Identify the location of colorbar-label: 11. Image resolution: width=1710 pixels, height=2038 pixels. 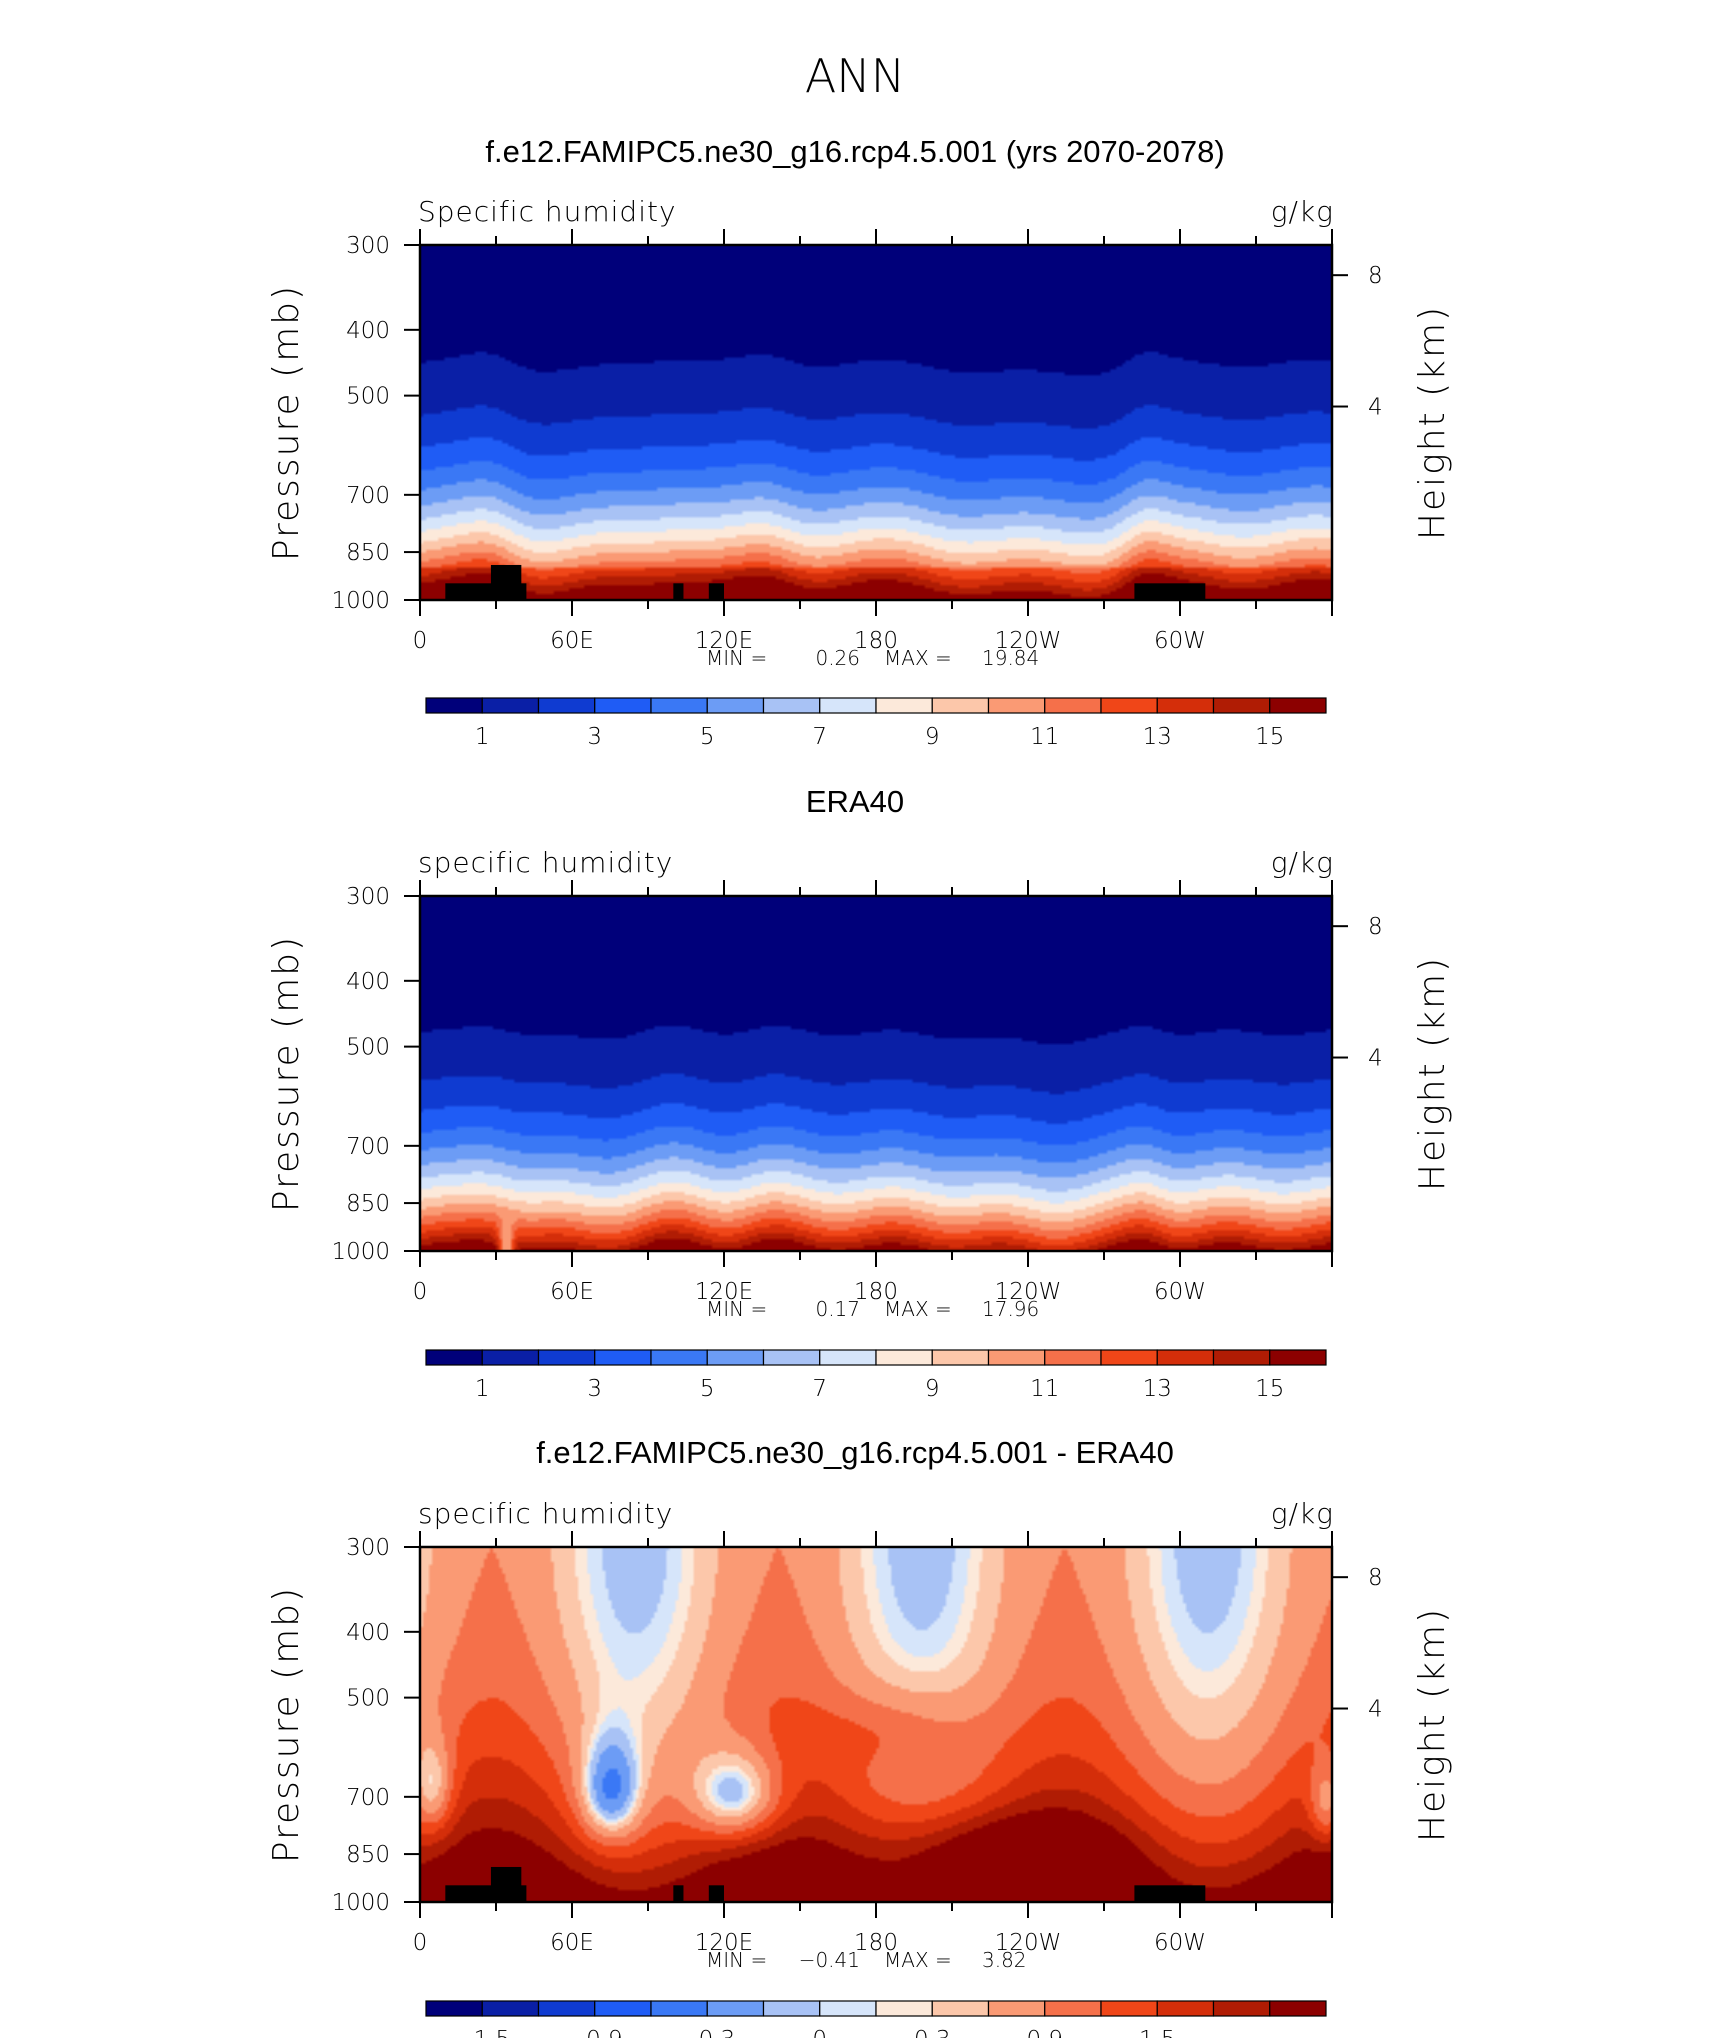
(1044, 737).